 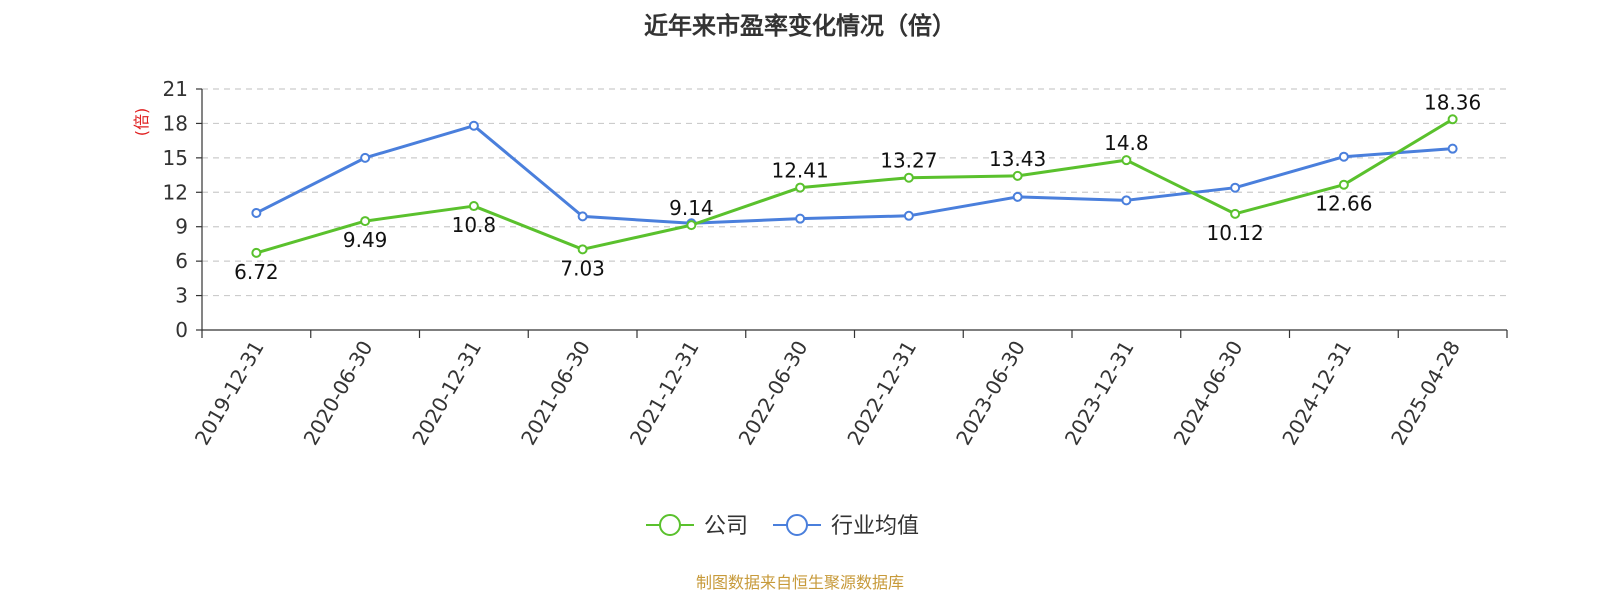 I want to click on y-tick-label: 9, so click(x=181, y=227).